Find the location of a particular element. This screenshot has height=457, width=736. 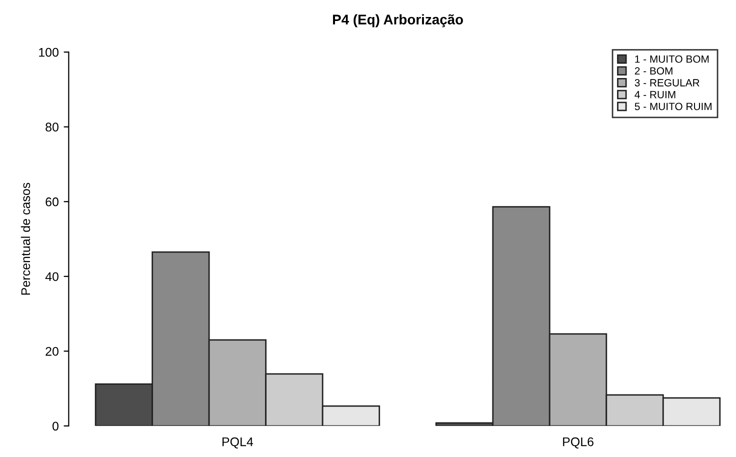

legend-label: 5 - MUITO RUIM is located at coordinates (673, 106).